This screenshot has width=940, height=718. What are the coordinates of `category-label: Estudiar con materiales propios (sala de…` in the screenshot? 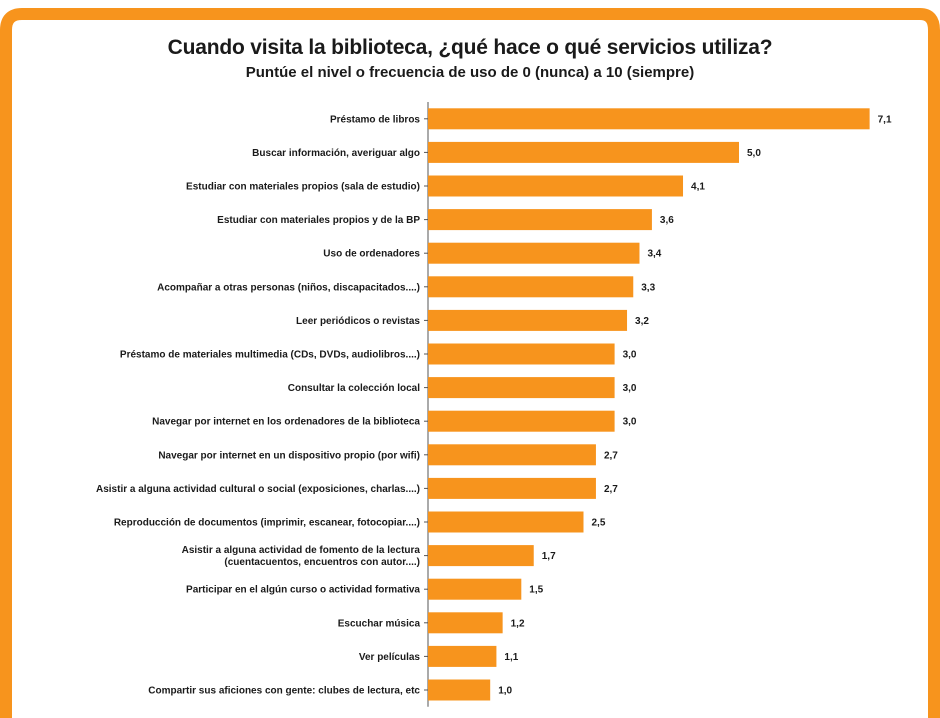 It's located at (303, 187).